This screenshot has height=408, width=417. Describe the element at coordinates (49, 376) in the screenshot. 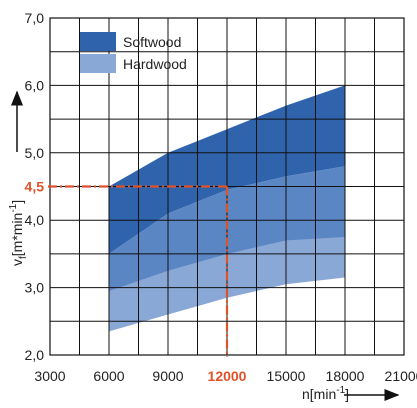

I see `x-tick-label: 3000` at that location.